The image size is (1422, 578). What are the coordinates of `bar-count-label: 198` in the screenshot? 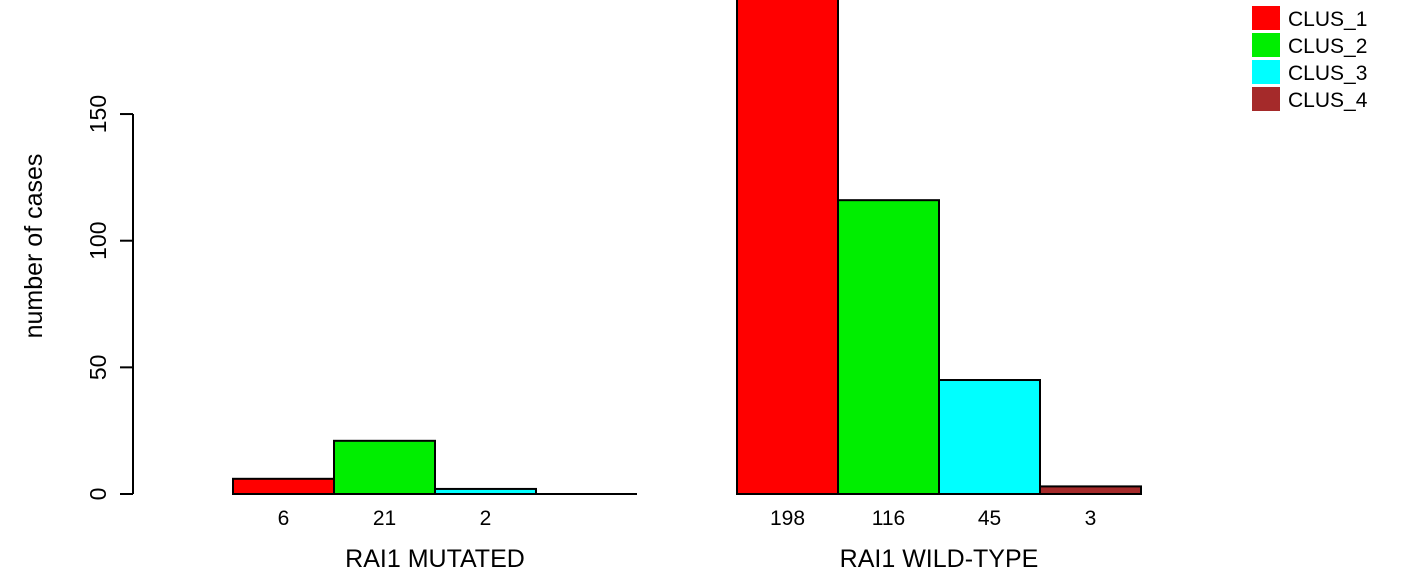 It's located at (787, 518).